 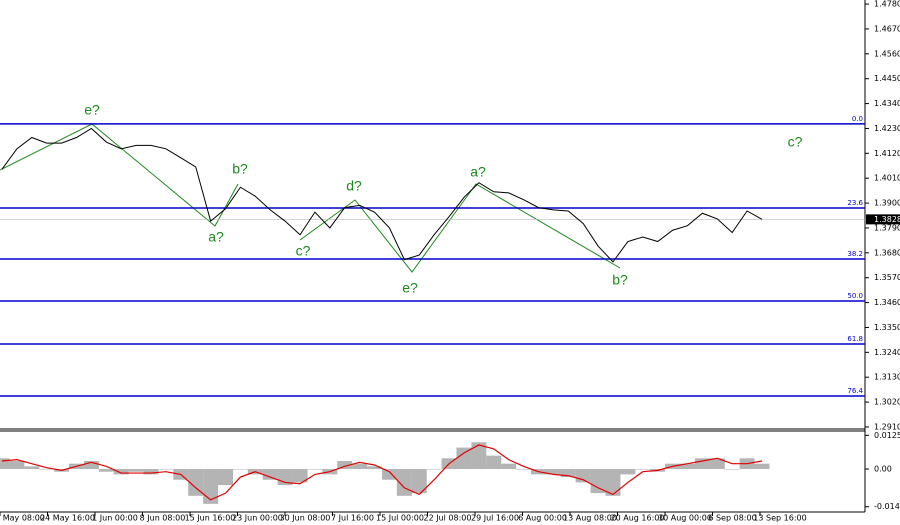 What do you see at coordinates (887, 426) in the screenshot?
I see `y-tick-label: 1.2910` at bounding box center [887, 426].